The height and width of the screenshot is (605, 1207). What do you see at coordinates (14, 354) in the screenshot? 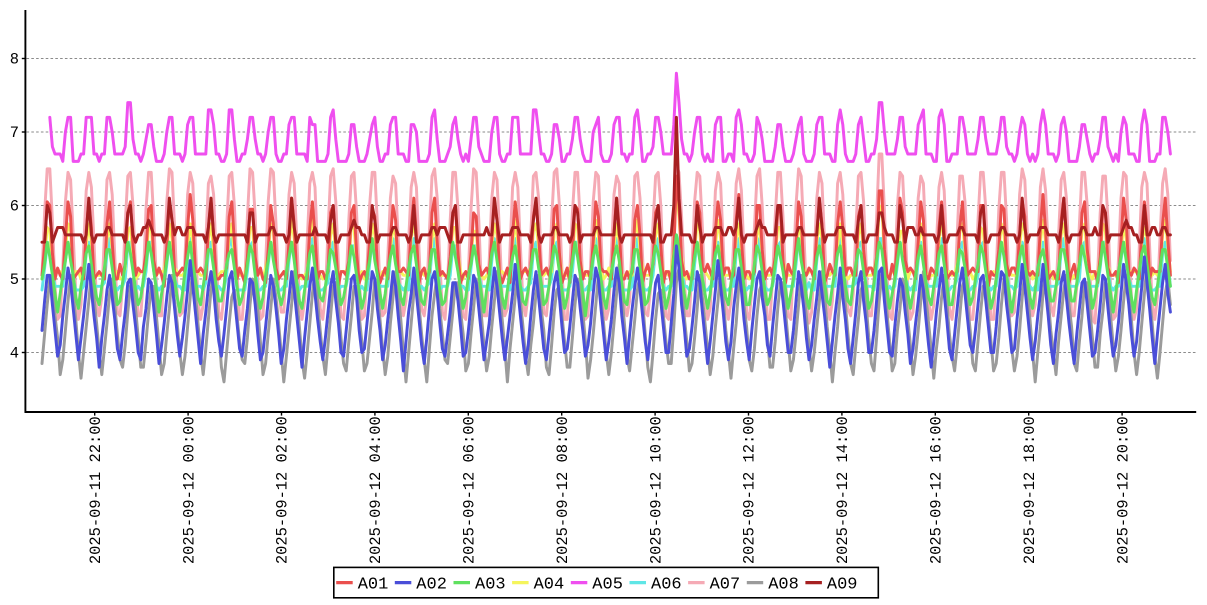
I see `svg-text: 4` at bounding box center [14, 354].